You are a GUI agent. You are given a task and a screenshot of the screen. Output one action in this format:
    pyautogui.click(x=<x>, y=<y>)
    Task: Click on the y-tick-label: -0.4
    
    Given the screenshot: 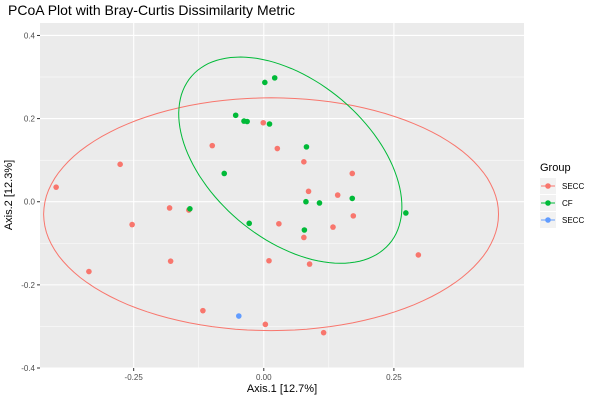 What is the action you would take?
    pyautogui.click(x=28, y=368)
    